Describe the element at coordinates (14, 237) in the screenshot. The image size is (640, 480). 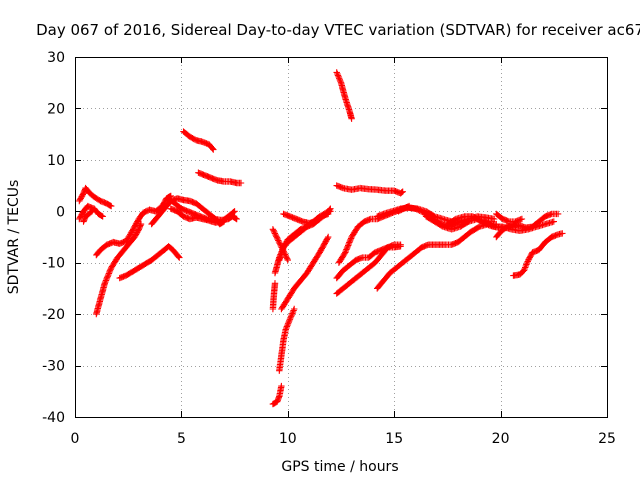
I see `y-axis-label: SDTVAR / TECUs` at that location.